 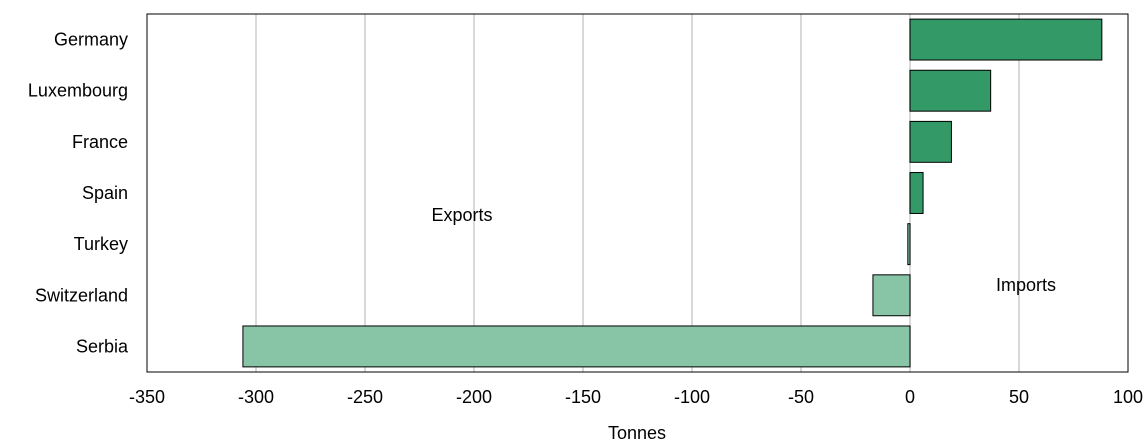 What do you see at coordinates (102, 346) in the screenshot?
I see `category-label: Serbia` at bounding box center [102, 346].